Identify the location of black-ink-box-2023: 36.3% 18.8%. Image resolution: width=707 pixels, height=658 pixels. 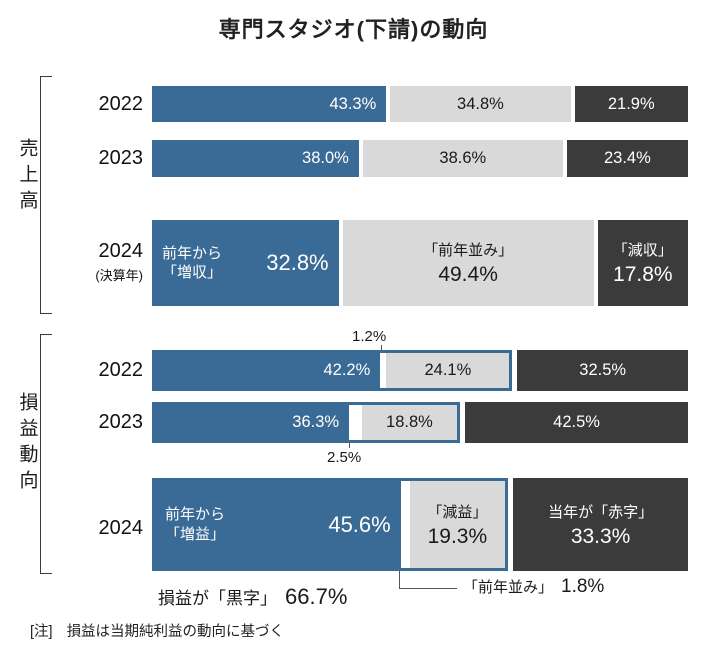
(306, 422).